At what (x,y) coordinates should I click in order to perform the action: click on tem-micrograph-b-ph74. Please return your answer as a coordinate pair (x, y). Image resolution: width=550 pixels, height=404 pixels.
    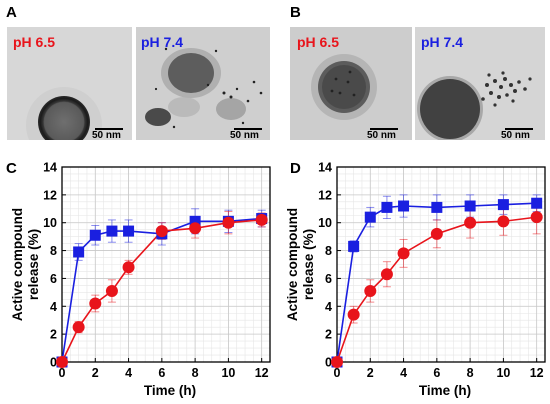
    Looking at the image, I should click on (480, 83).